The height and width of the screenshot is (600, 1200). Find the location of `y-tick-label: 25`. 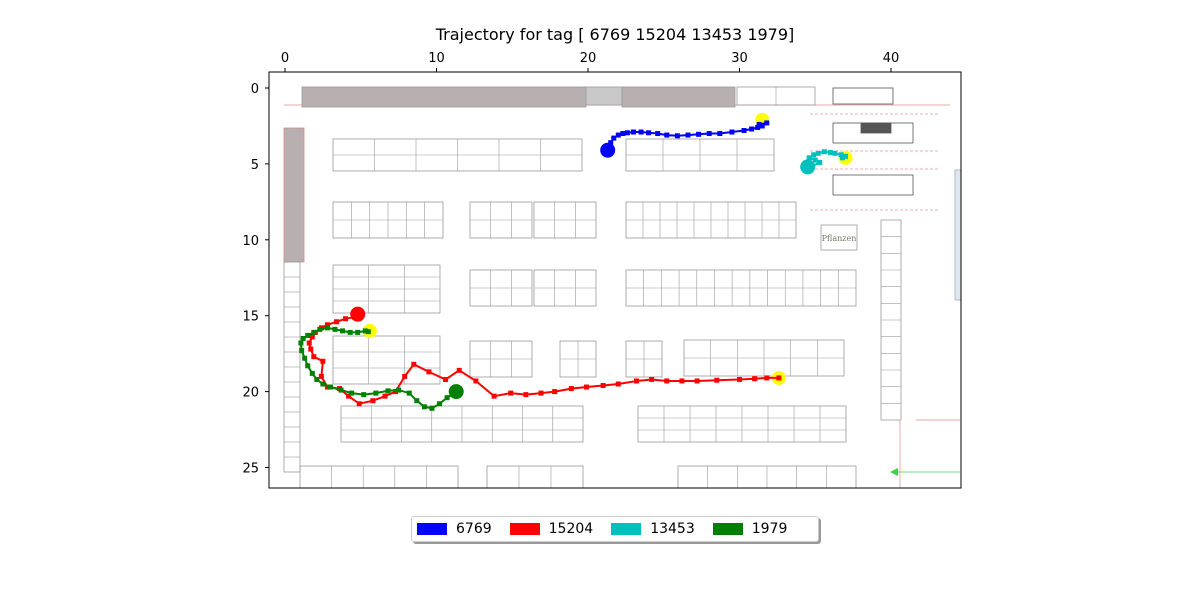

y-tick-label: 25 is located at coordinates (250, 469).